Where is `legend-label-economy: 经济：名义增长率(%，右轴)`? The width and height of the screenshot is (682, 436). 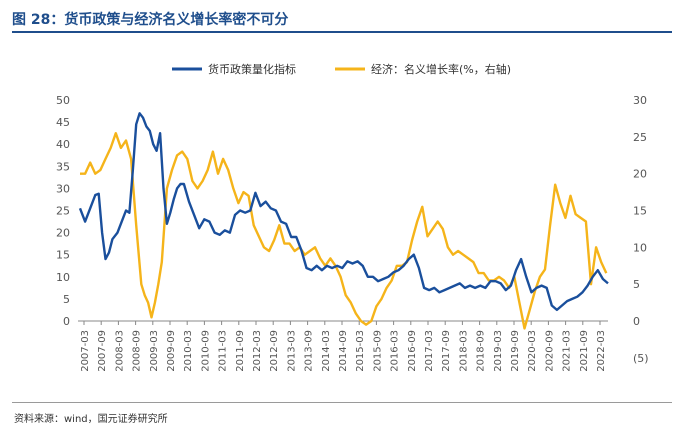 legend-label-economy: 经济：名义增长率(%，右轴) is located at coordinates (441, 69).